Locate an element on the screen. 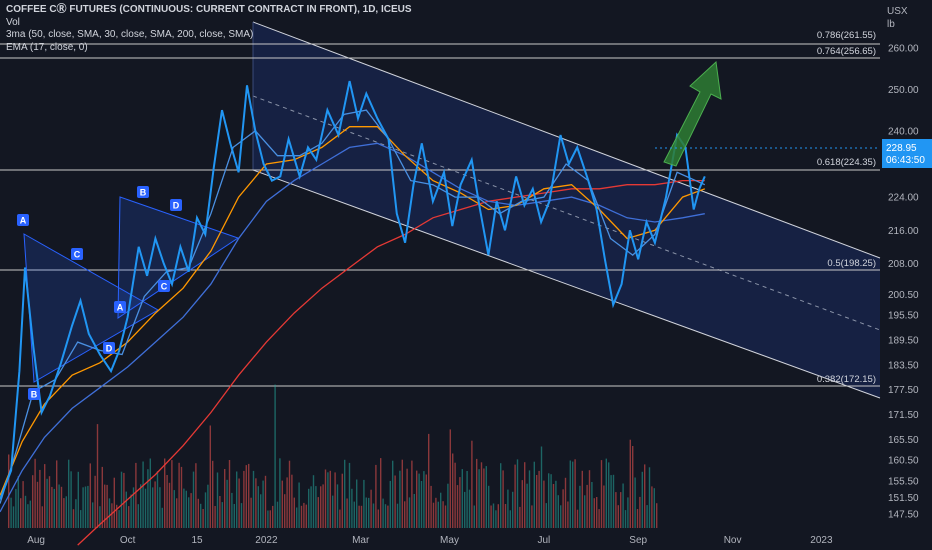 The image size is (932, 550). pattern-badge-c2 is located at coordinates (164, 286).